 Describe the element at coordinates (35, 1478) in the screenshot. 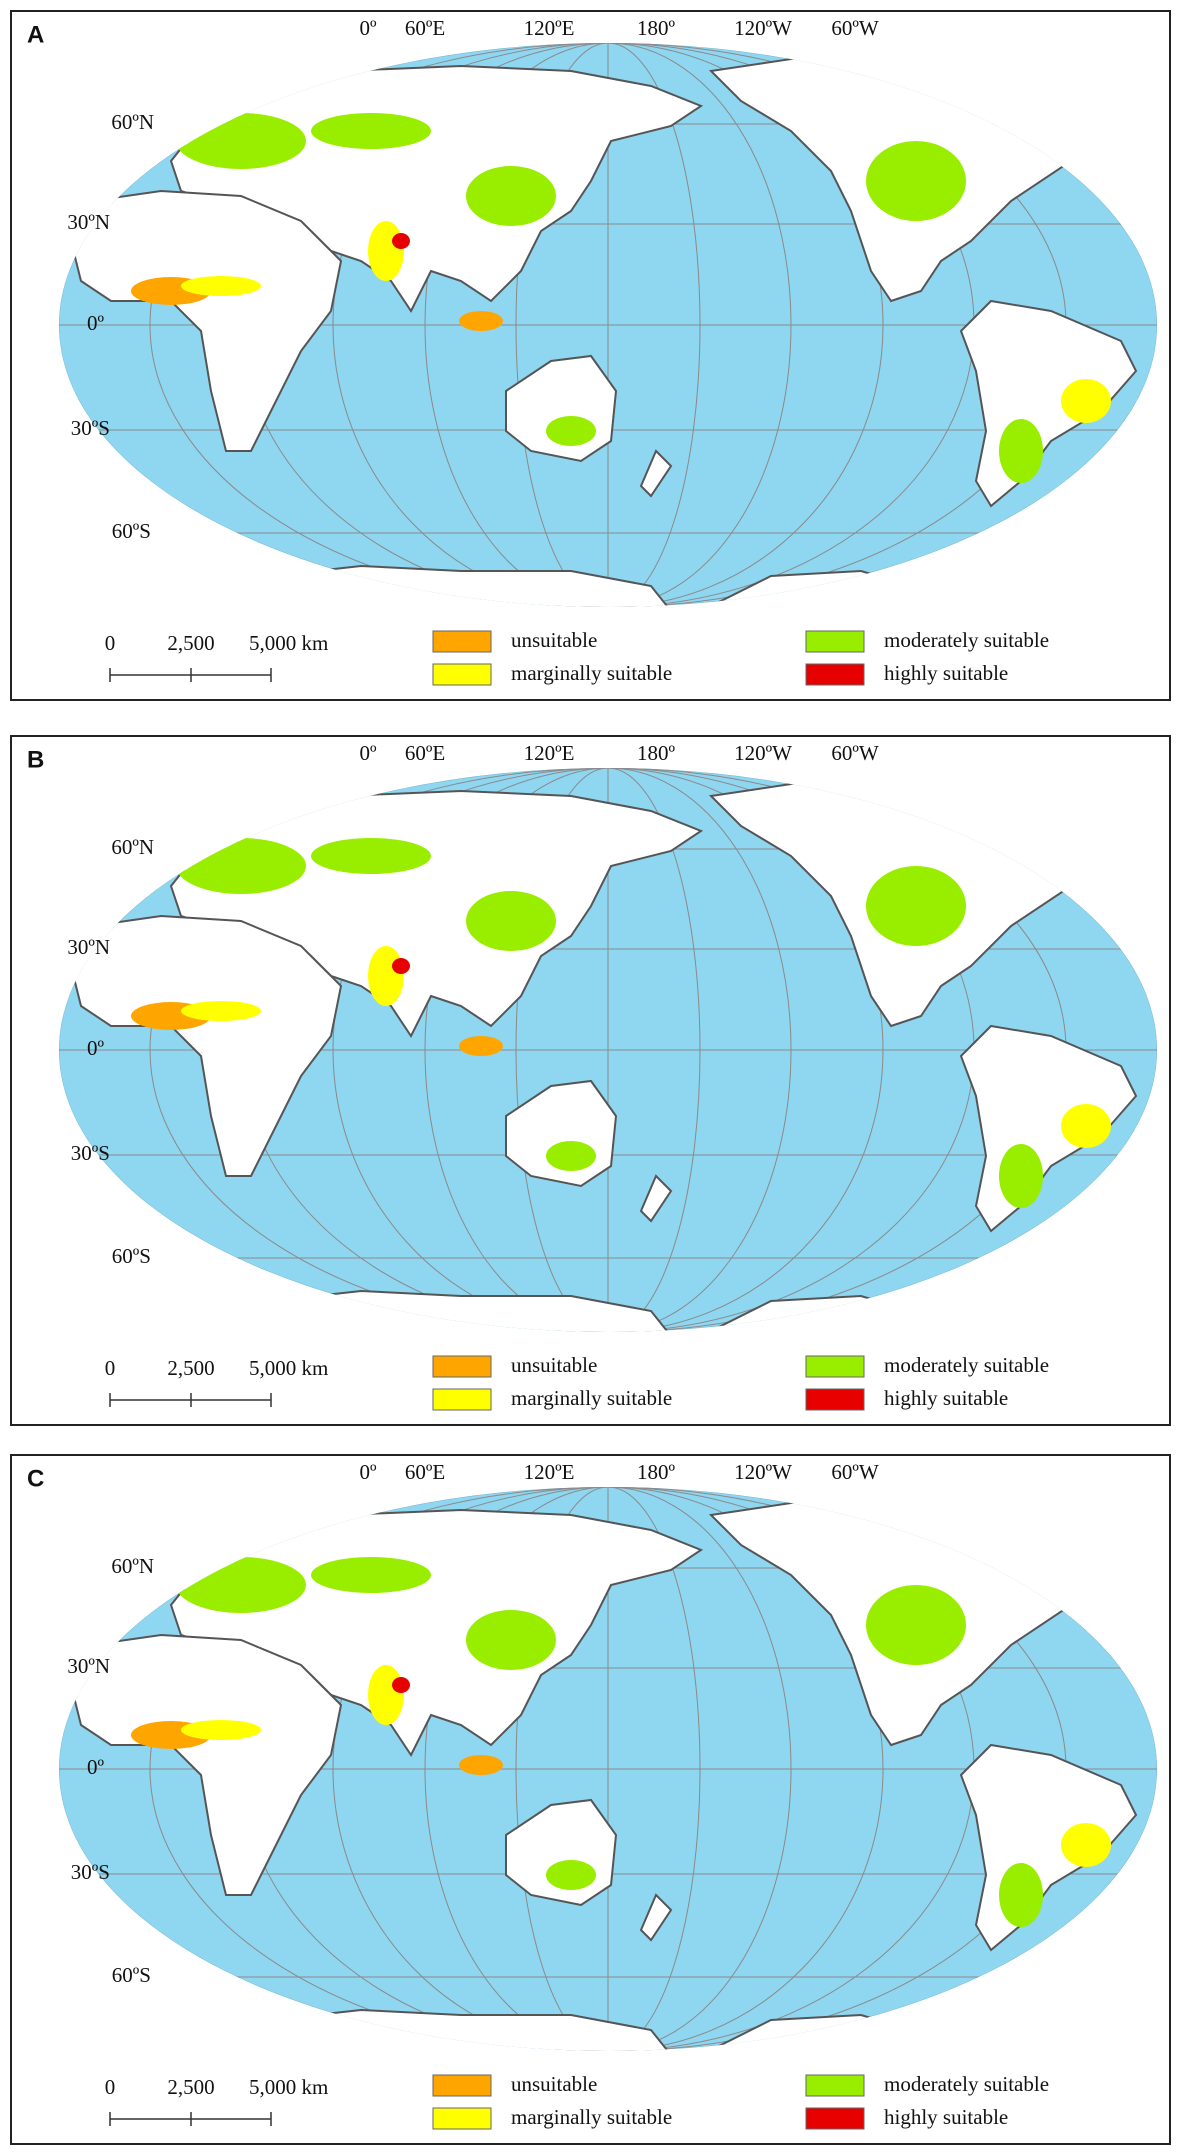

I see `panel-label: C` at that location.